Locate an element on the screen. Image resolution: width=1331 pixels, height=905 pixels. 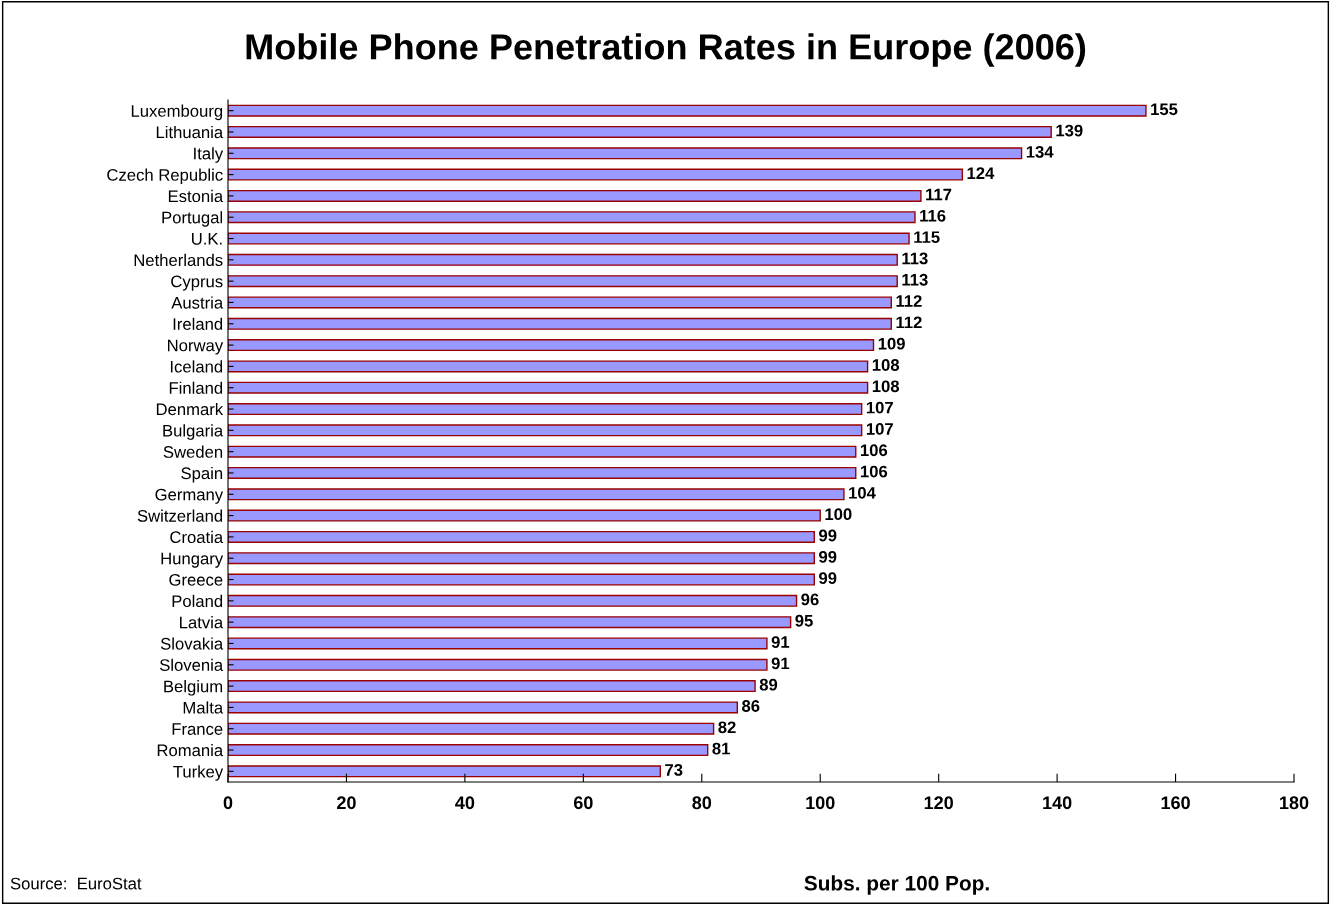
y-tick-label: Turkey is located at coordinates (198, 773).